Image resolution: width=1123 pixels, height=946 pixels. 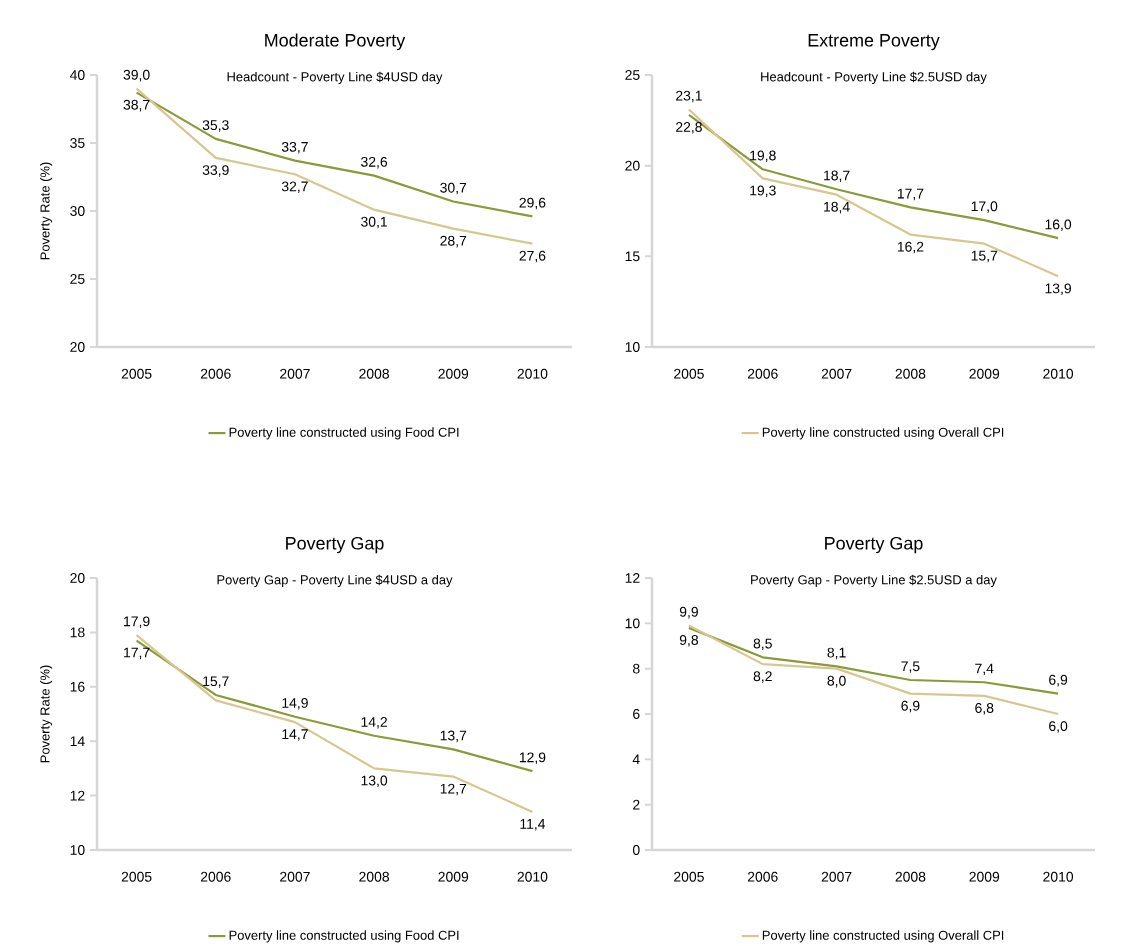 What do you see at coordinates (984, 669) in the screenshot?
I see `data-label: 7,4` at bounding box center [984, 669].